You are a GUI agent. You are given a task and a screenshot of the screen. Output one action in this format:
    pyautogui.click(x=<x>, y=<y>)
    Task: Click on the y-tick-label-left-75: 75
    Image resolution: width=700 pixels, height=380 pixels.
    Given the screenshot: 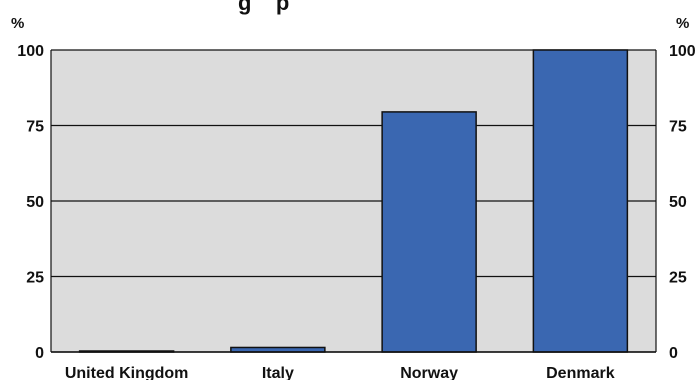 What is the action you would take?
    pyautogui.click(x=35, y=127)
    